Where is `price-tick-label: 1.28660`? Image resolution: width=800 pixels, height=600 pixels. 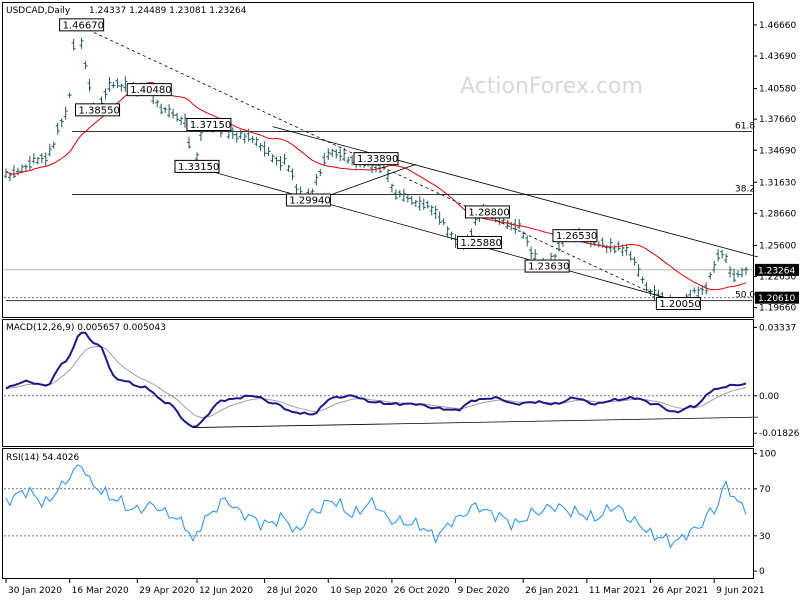
price-tick-label: 1.28660 is located at coordinates (777, 214).